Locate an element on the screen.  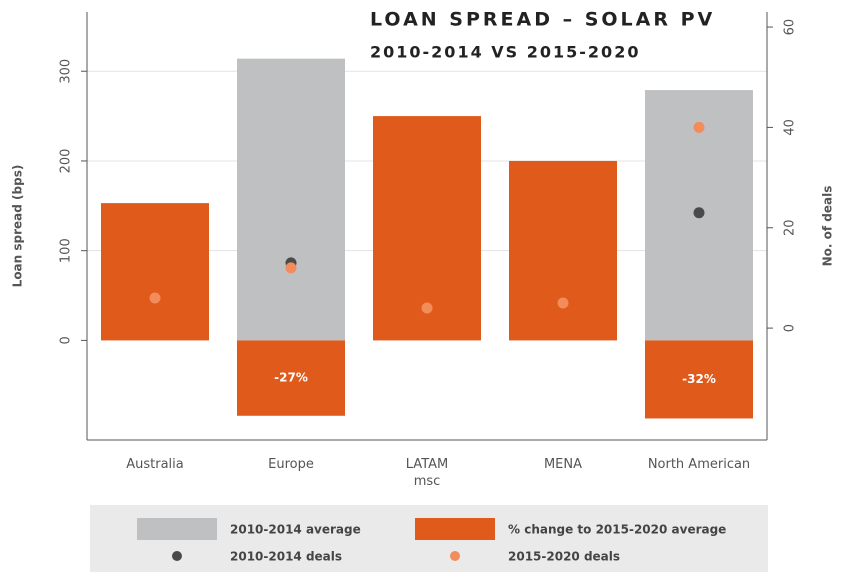
bar-annotation: -32% is located at coordinates (699, 379).